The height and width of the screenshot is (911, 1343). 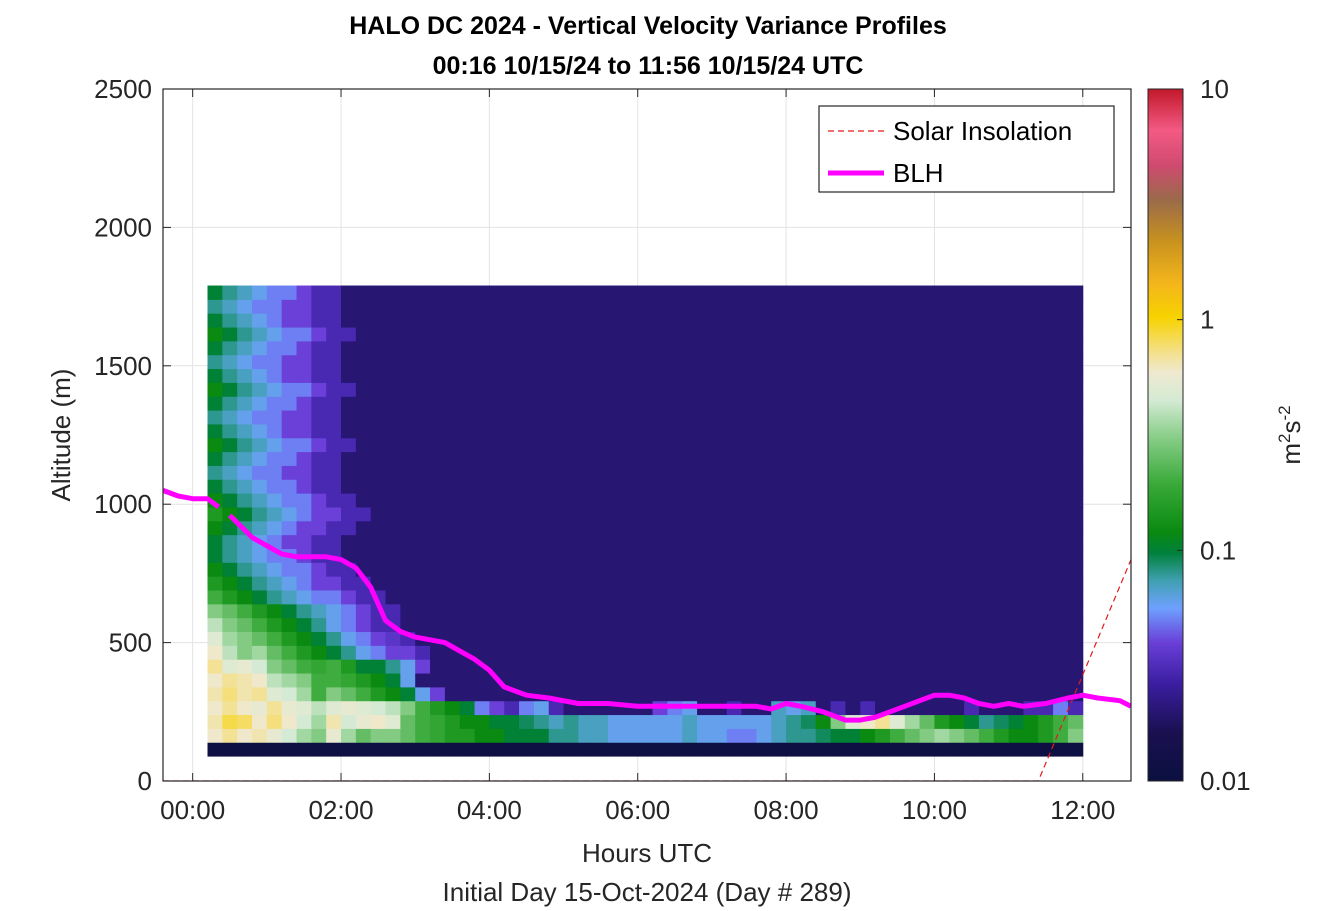 What do you see at coordinates (982, 131) in the screenshot?
I see `legend-solar-label: Solar Insolation` at bounding box center [982, 131].